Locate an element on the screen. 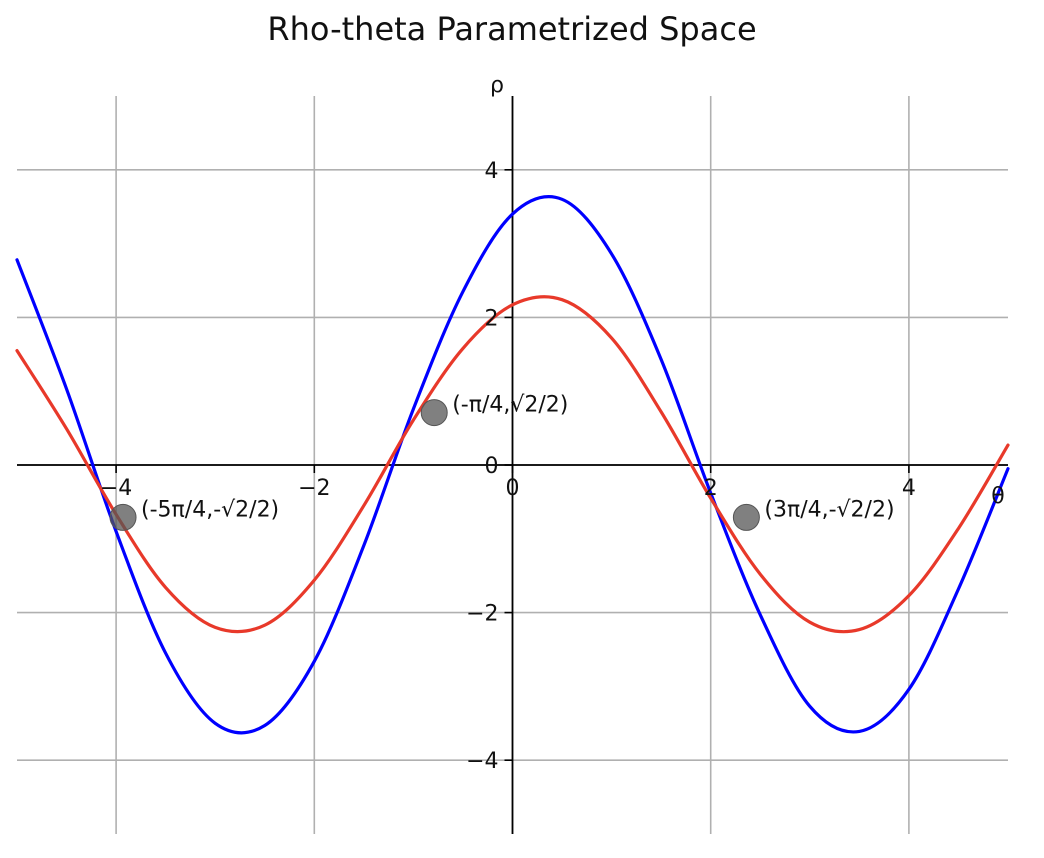 The height and width of the screenshot is (858, 1044). y-tick-label: 2 is located at coordinates (492, 318).